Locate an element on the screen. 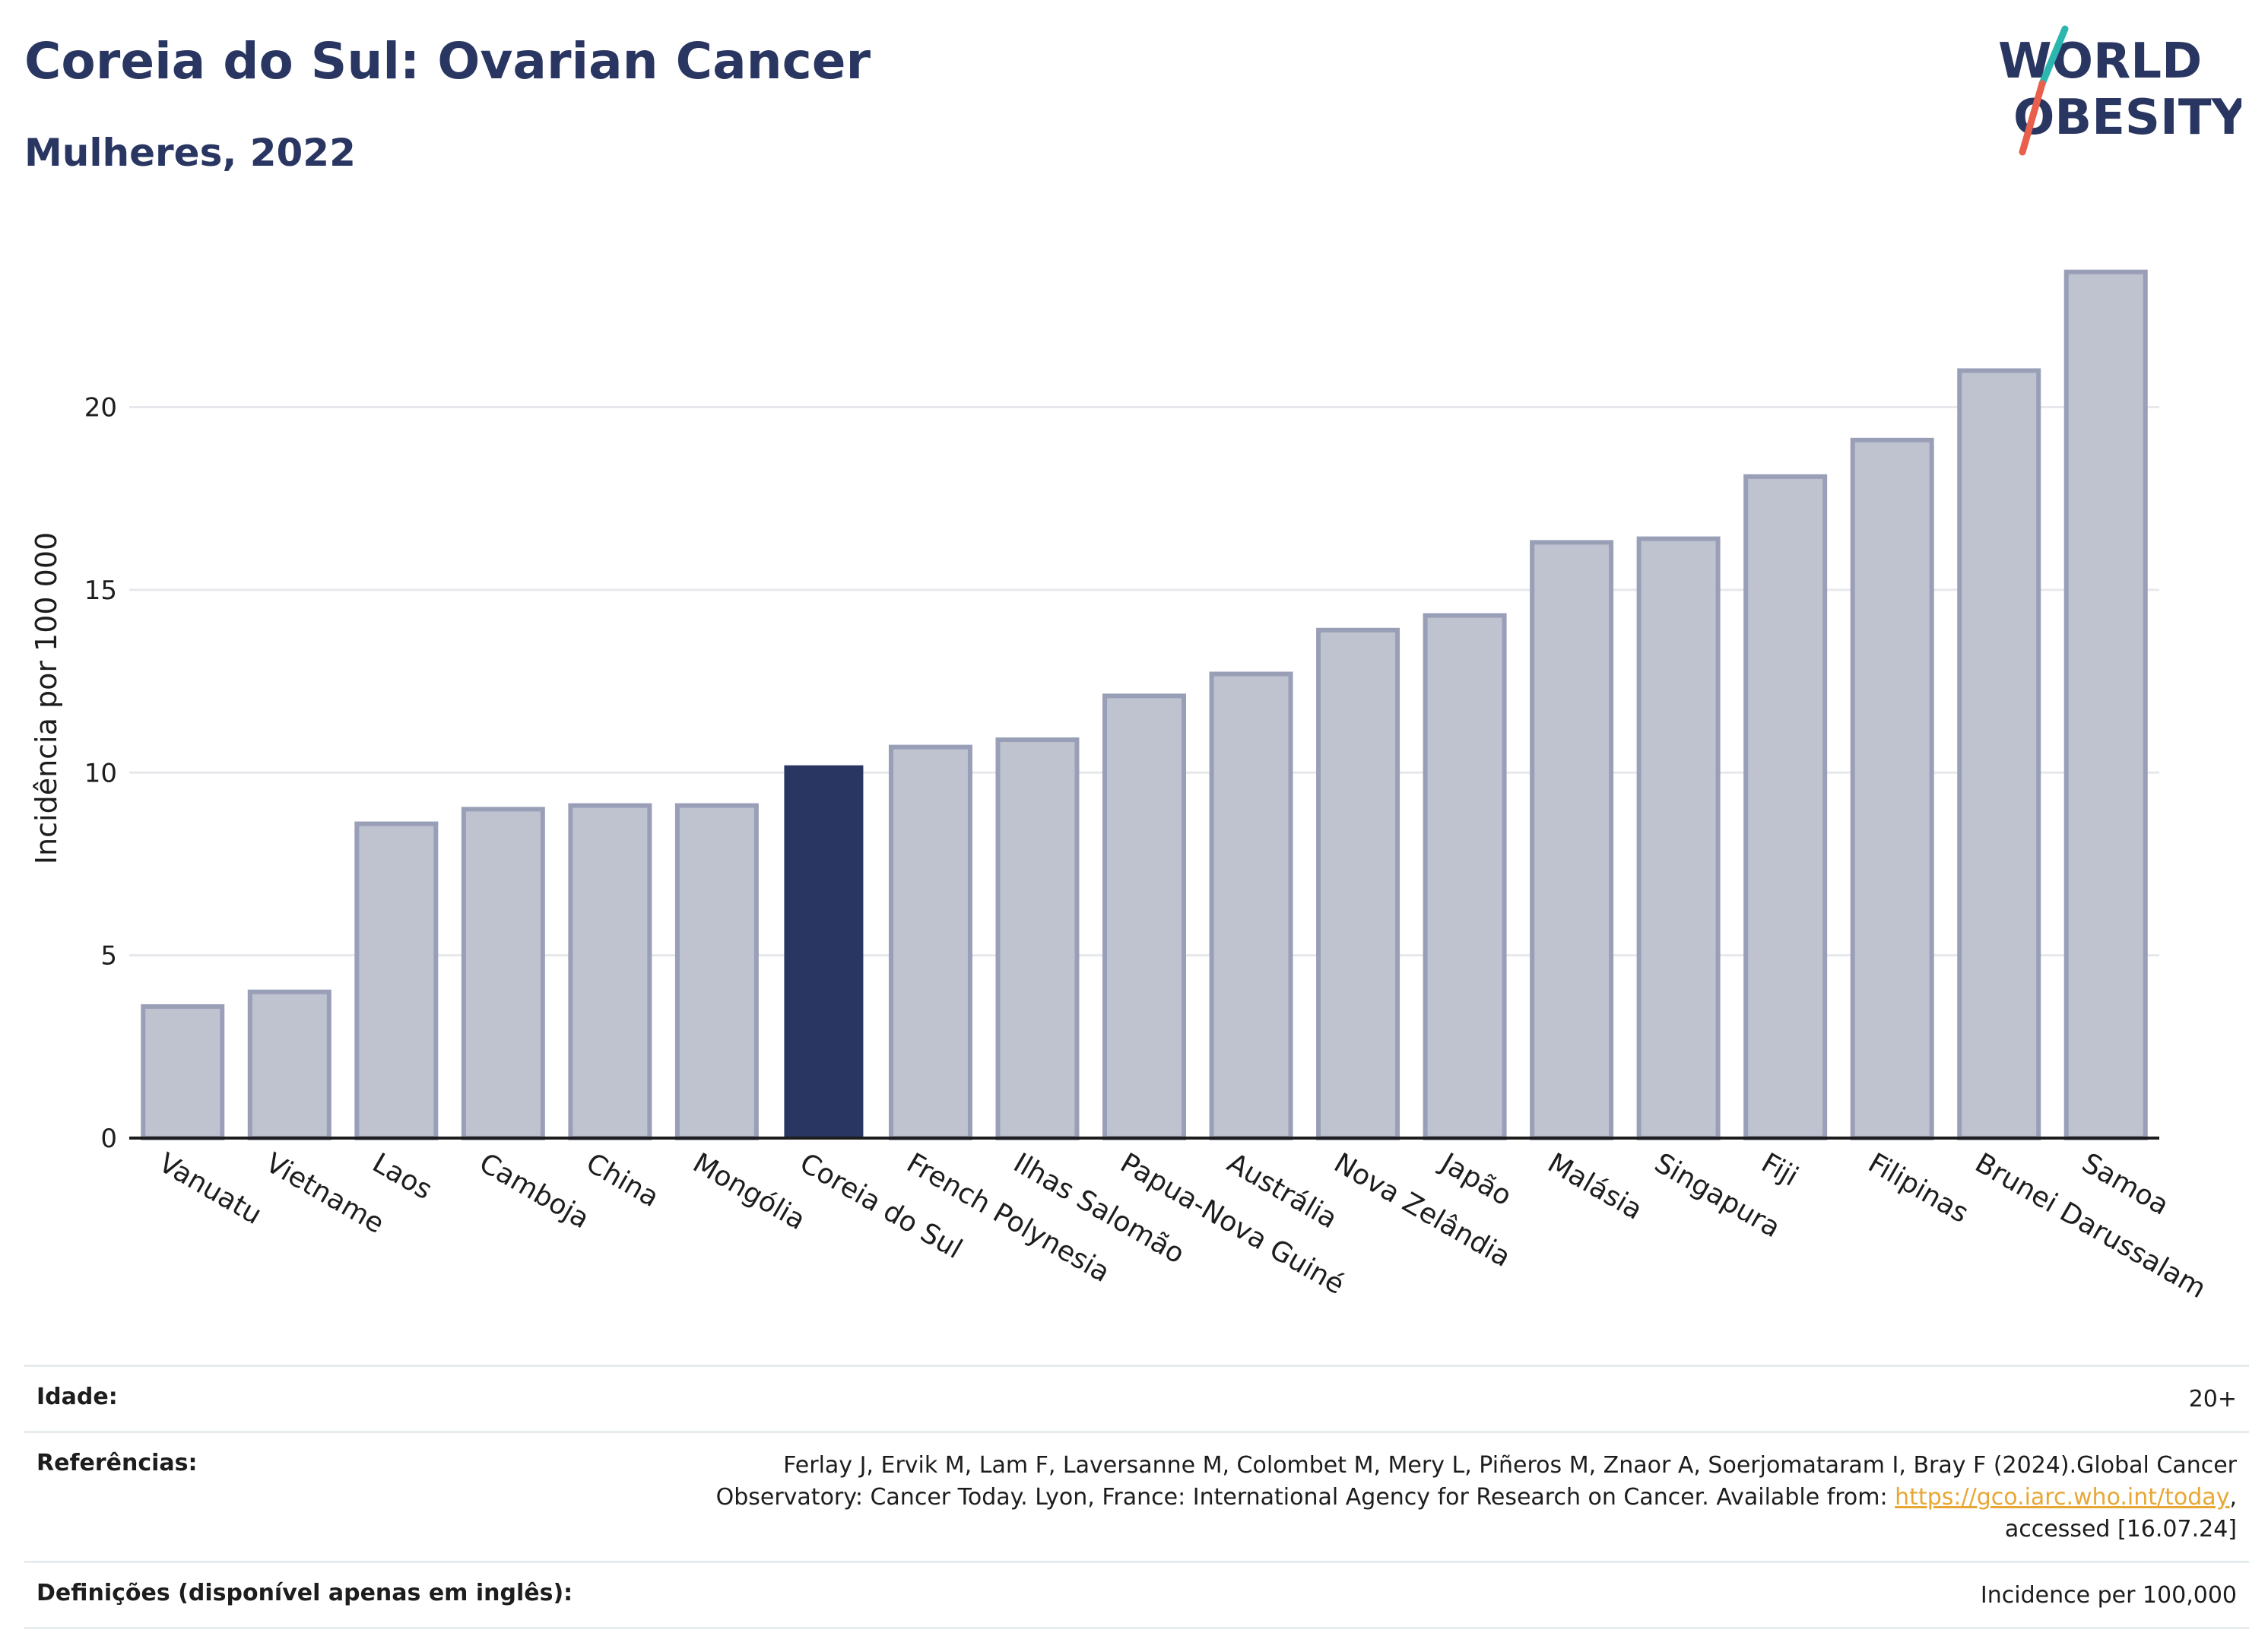 The image size is (2249, 1652). x-tick-label: Malásia is located at coordinates (1596, 1186).